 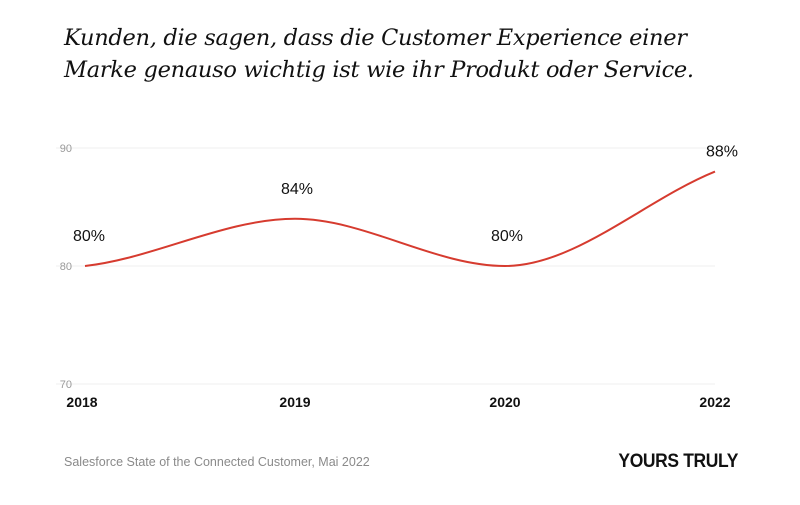 What do you see at coordinates (398, 402) in the screenshot?
I see `x-axis-ticks: 2018 2019 2020 2022` at bounding box center [398, 402].